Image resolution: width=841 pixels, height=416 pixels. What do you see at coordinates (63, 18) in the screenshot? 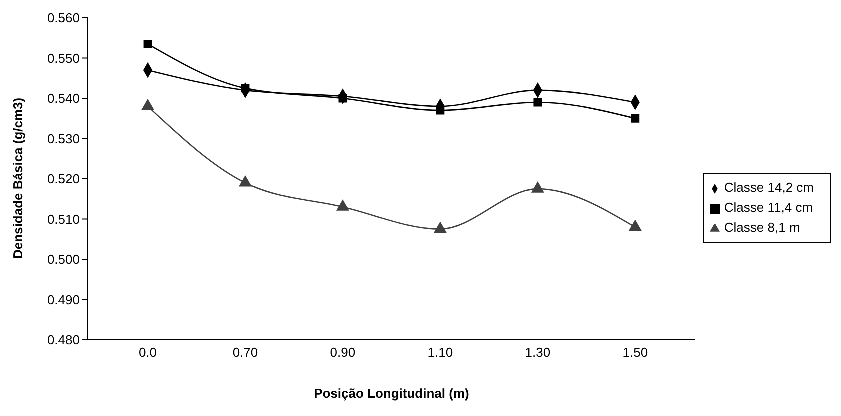
I see `y-tick-label: 0.560` at bounding box center [63, 18].